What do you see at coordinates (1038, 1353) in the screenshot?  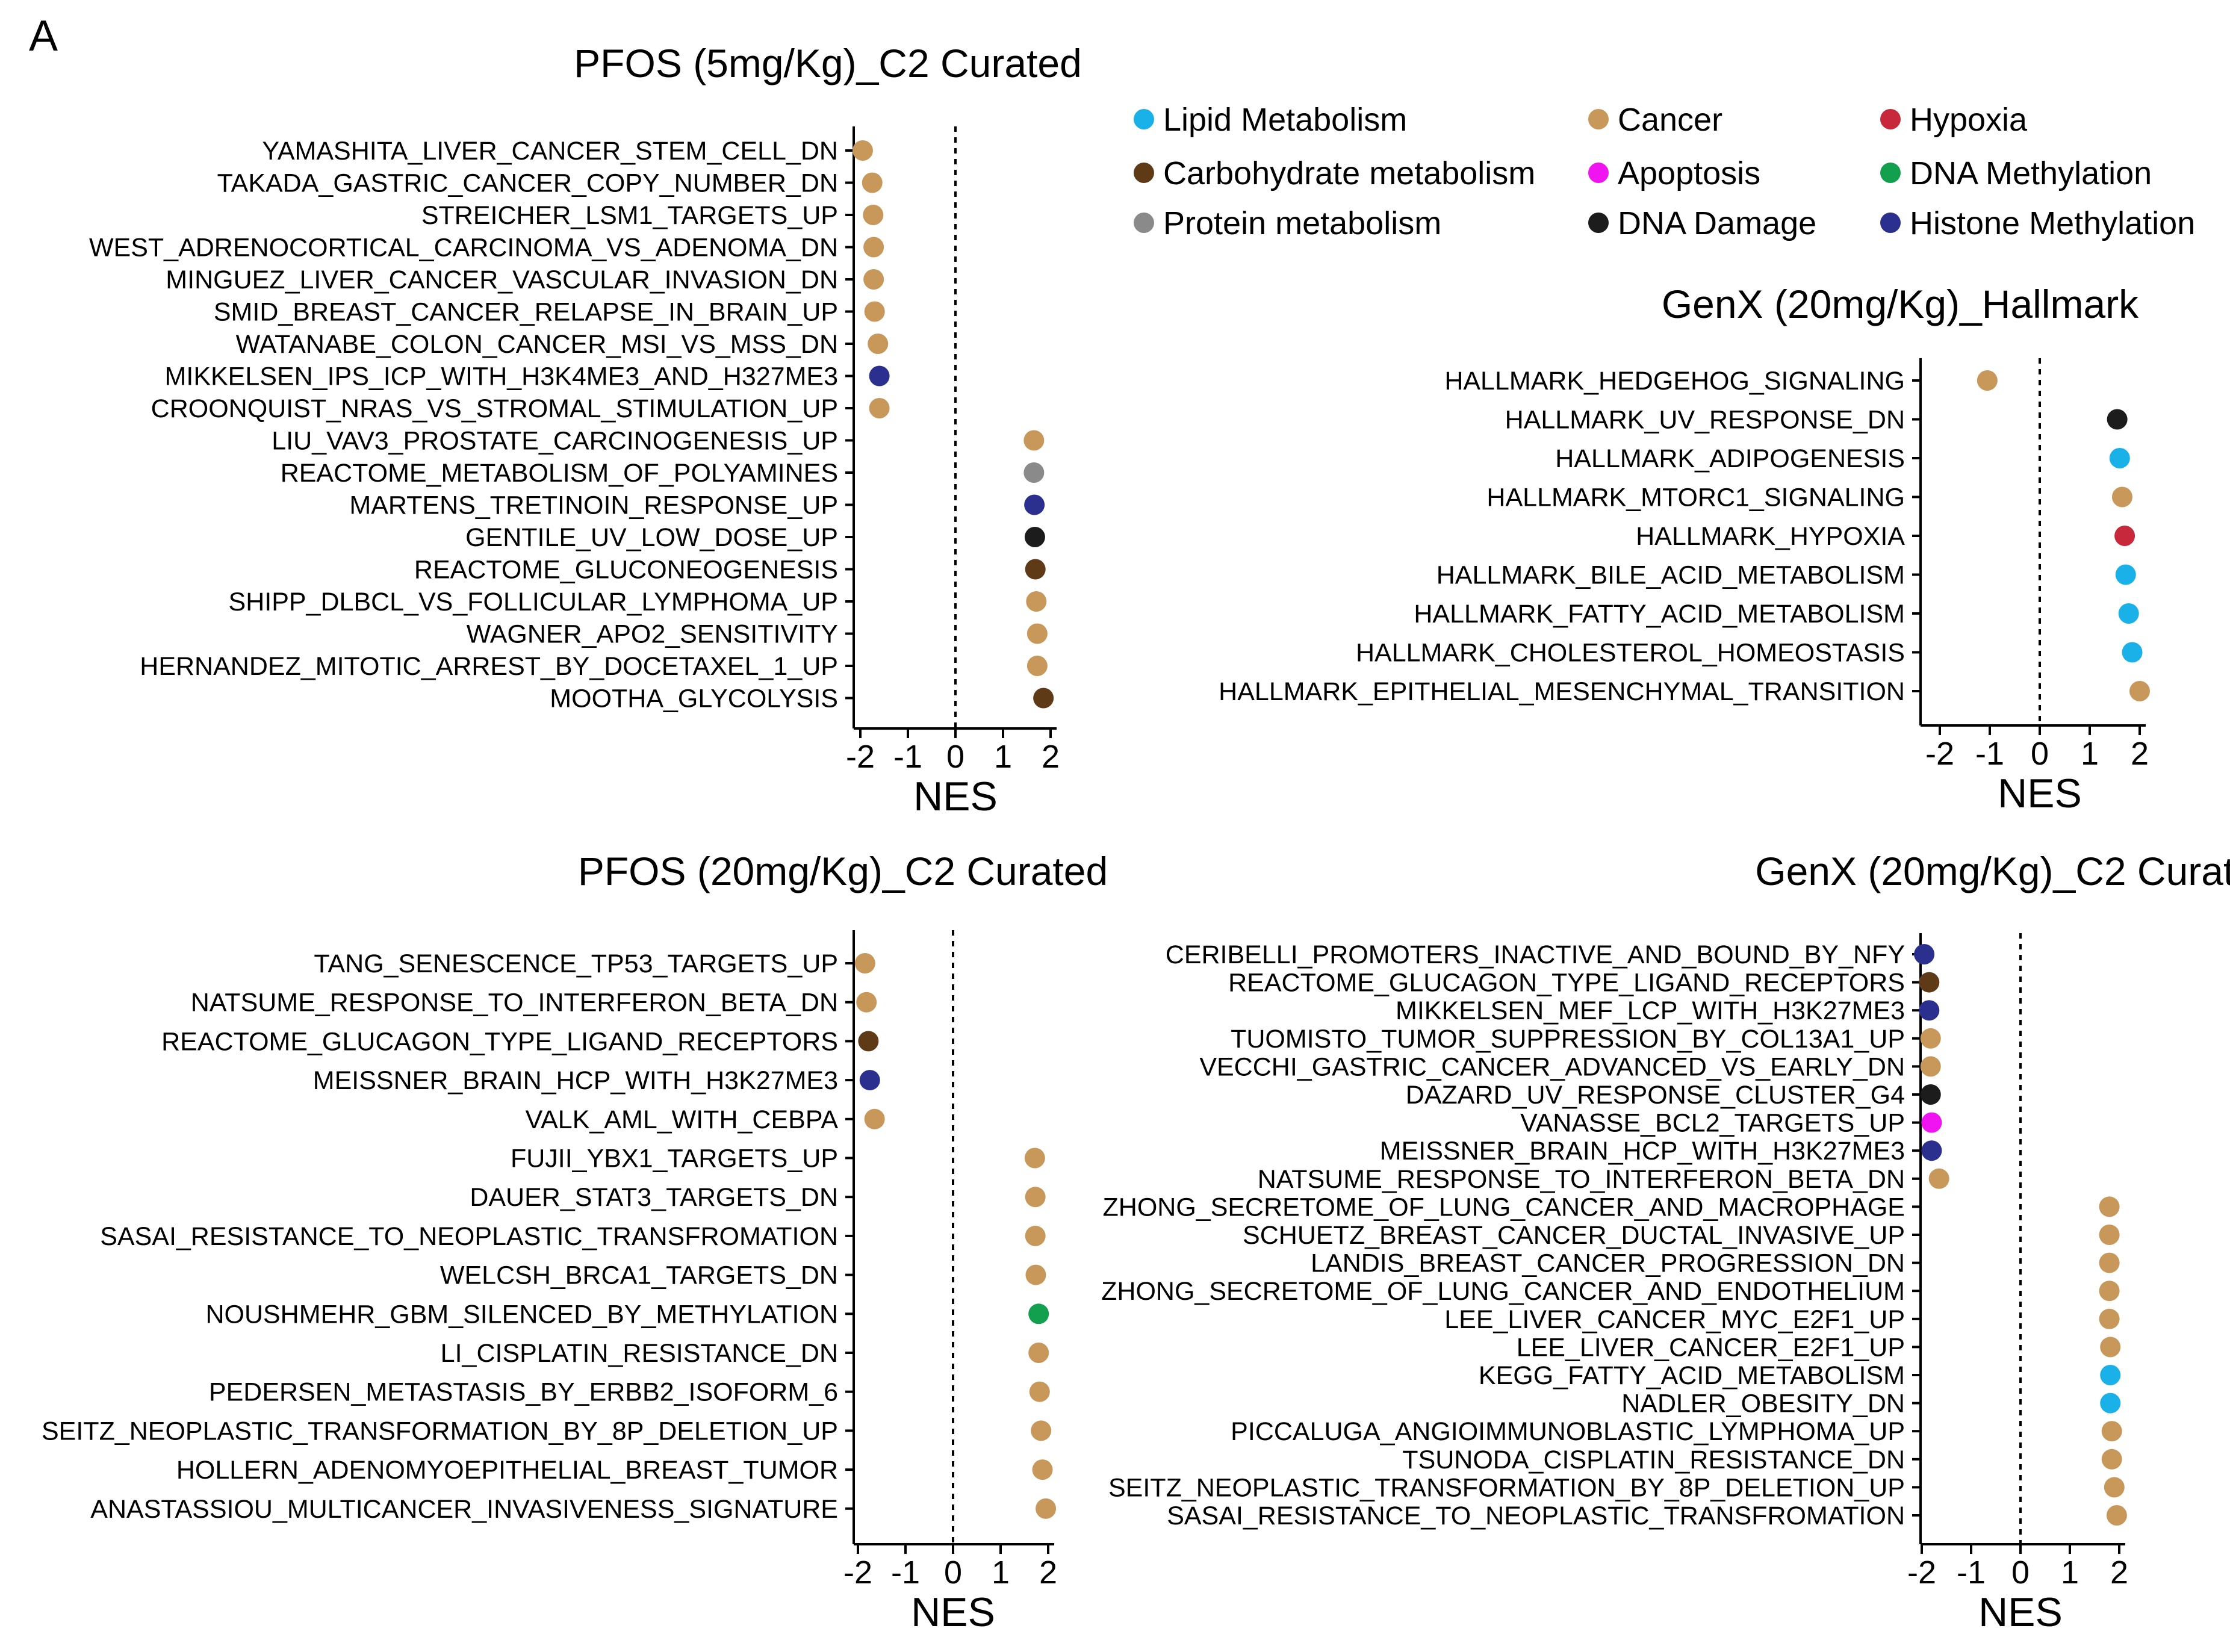 I see `data-point-li-cisplatin-resistance-dn` at bounding box center [1038, 1353].